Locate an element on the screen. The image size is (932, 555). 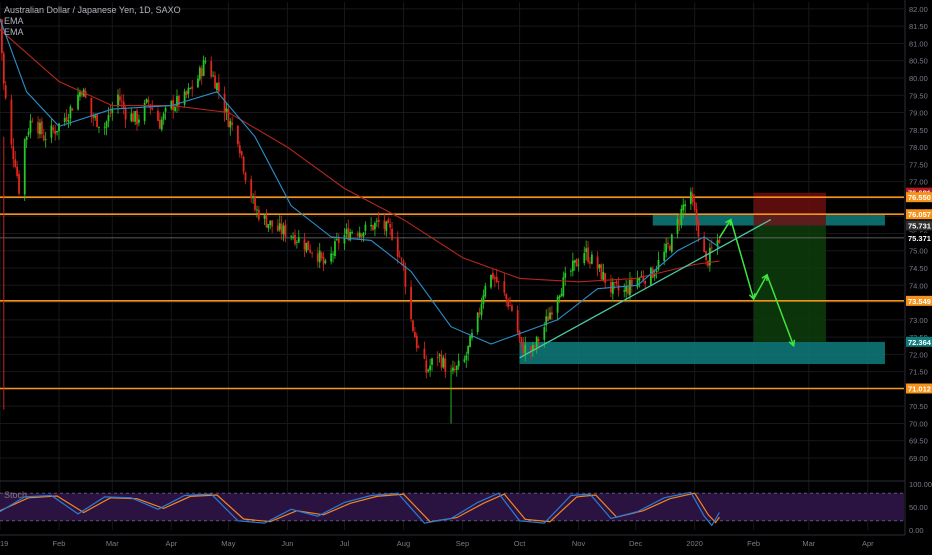
x-tick-label: Dec is located at coordinates (636, 543).